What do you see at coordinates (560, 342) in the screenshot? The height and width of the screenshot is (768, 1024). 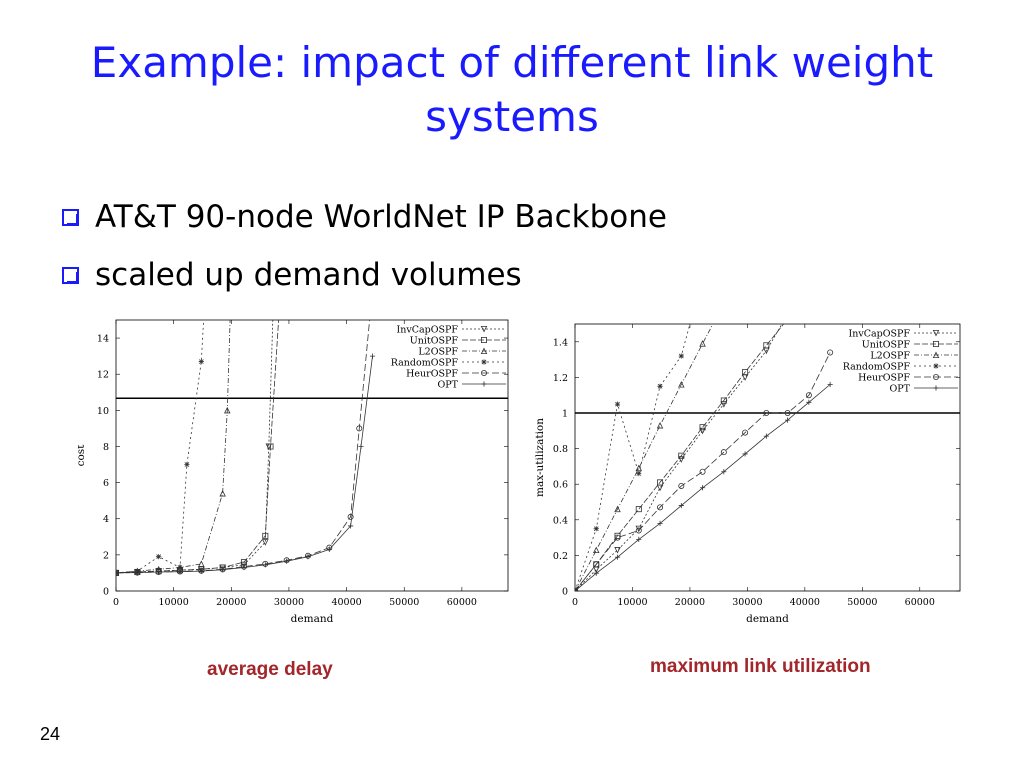 I see `y-tick-label: 1.4` at bounding box center [560, 342].